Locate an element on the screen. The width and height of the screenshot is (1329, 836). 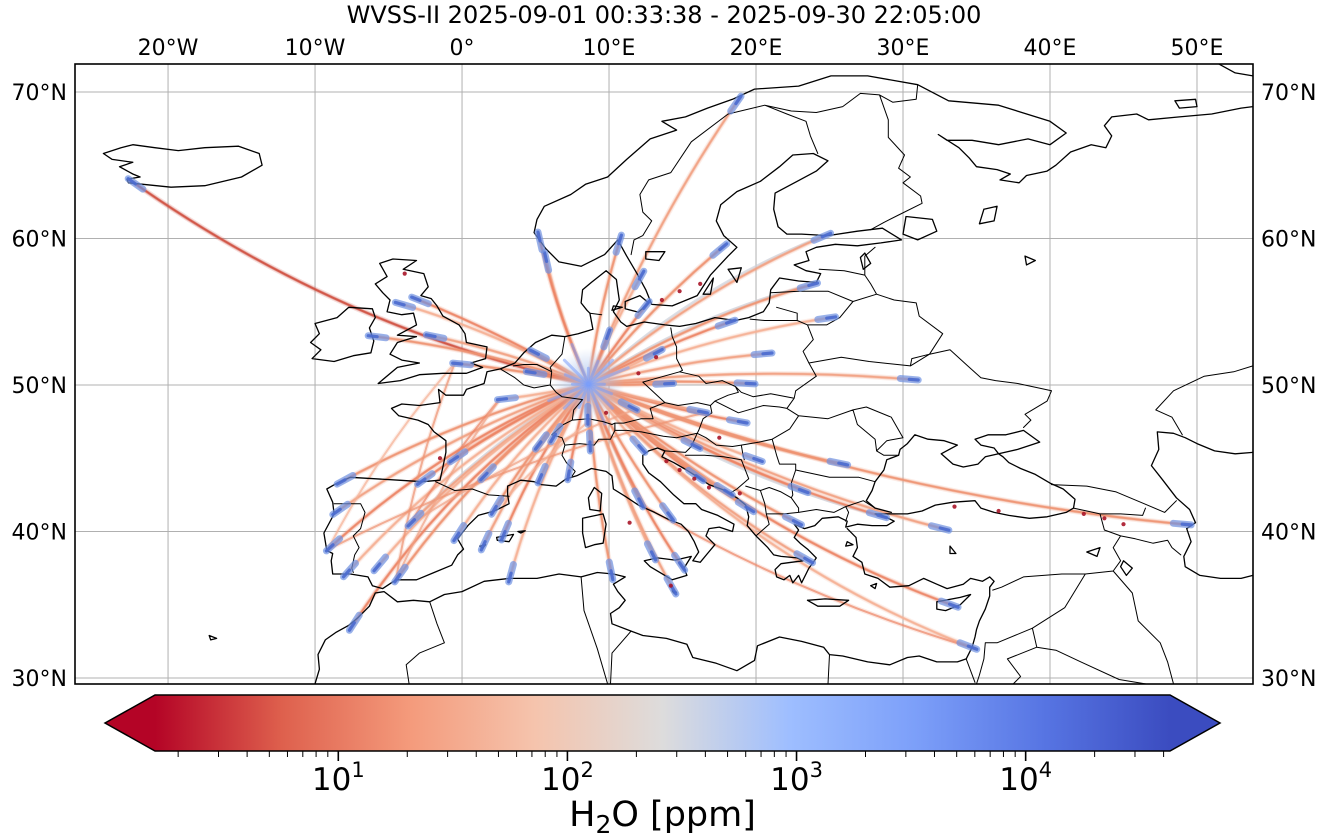
lon-tick-label: 10°W is located at coordinates (315, 48).